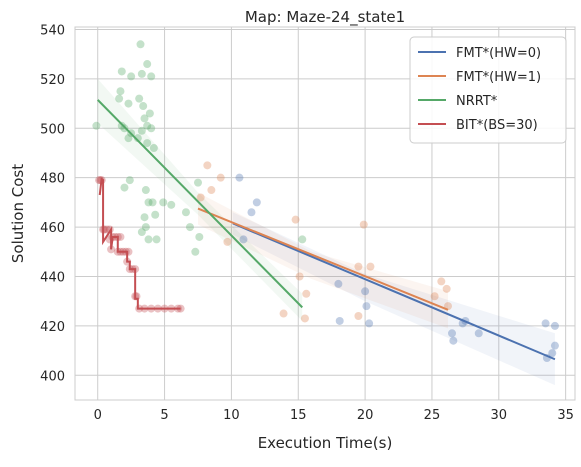  I want to click on fmt-hw-1-fit-line, so click(323, 259).